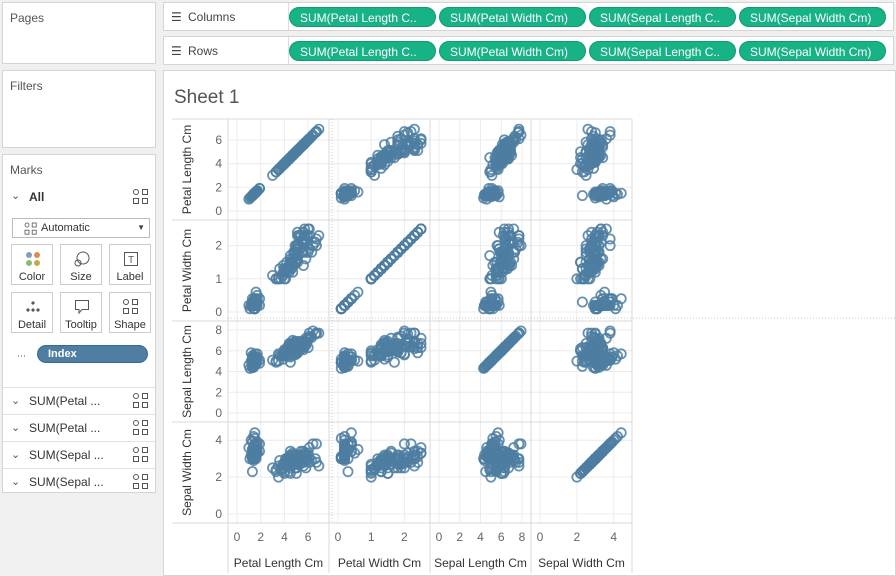 This screenshot has width=896, height=576. What do you see at coordinates (362, 17) in the screenshot?
I see `column-pill-petal-length: SUM(Petal Length C..` at bounding box center [362, 17].